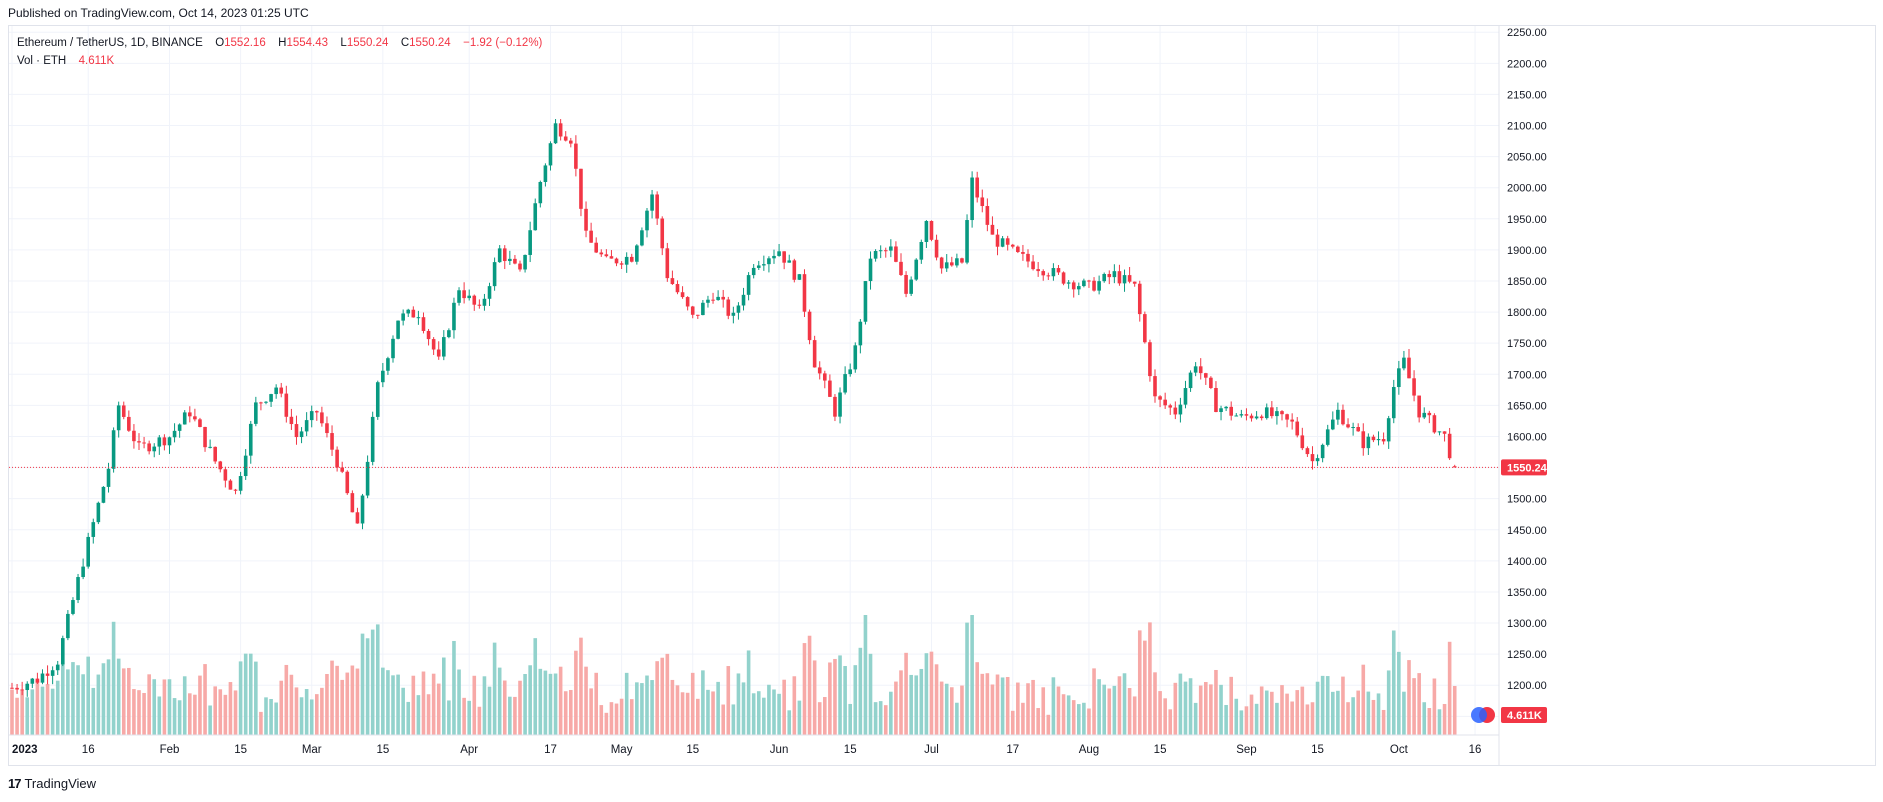  I want to click on legend-symbol: Ethereum / TetherUS, 1D, BINANCE, so click(110, 43).